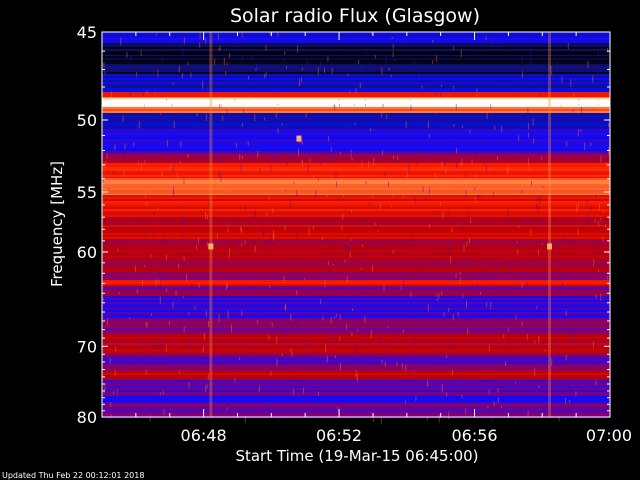 The image size is (640, 480). What do you see at coordinates (87, 417) in the screenshot?
I see `y-tick-label: 80` at bounding box center [87, 417].